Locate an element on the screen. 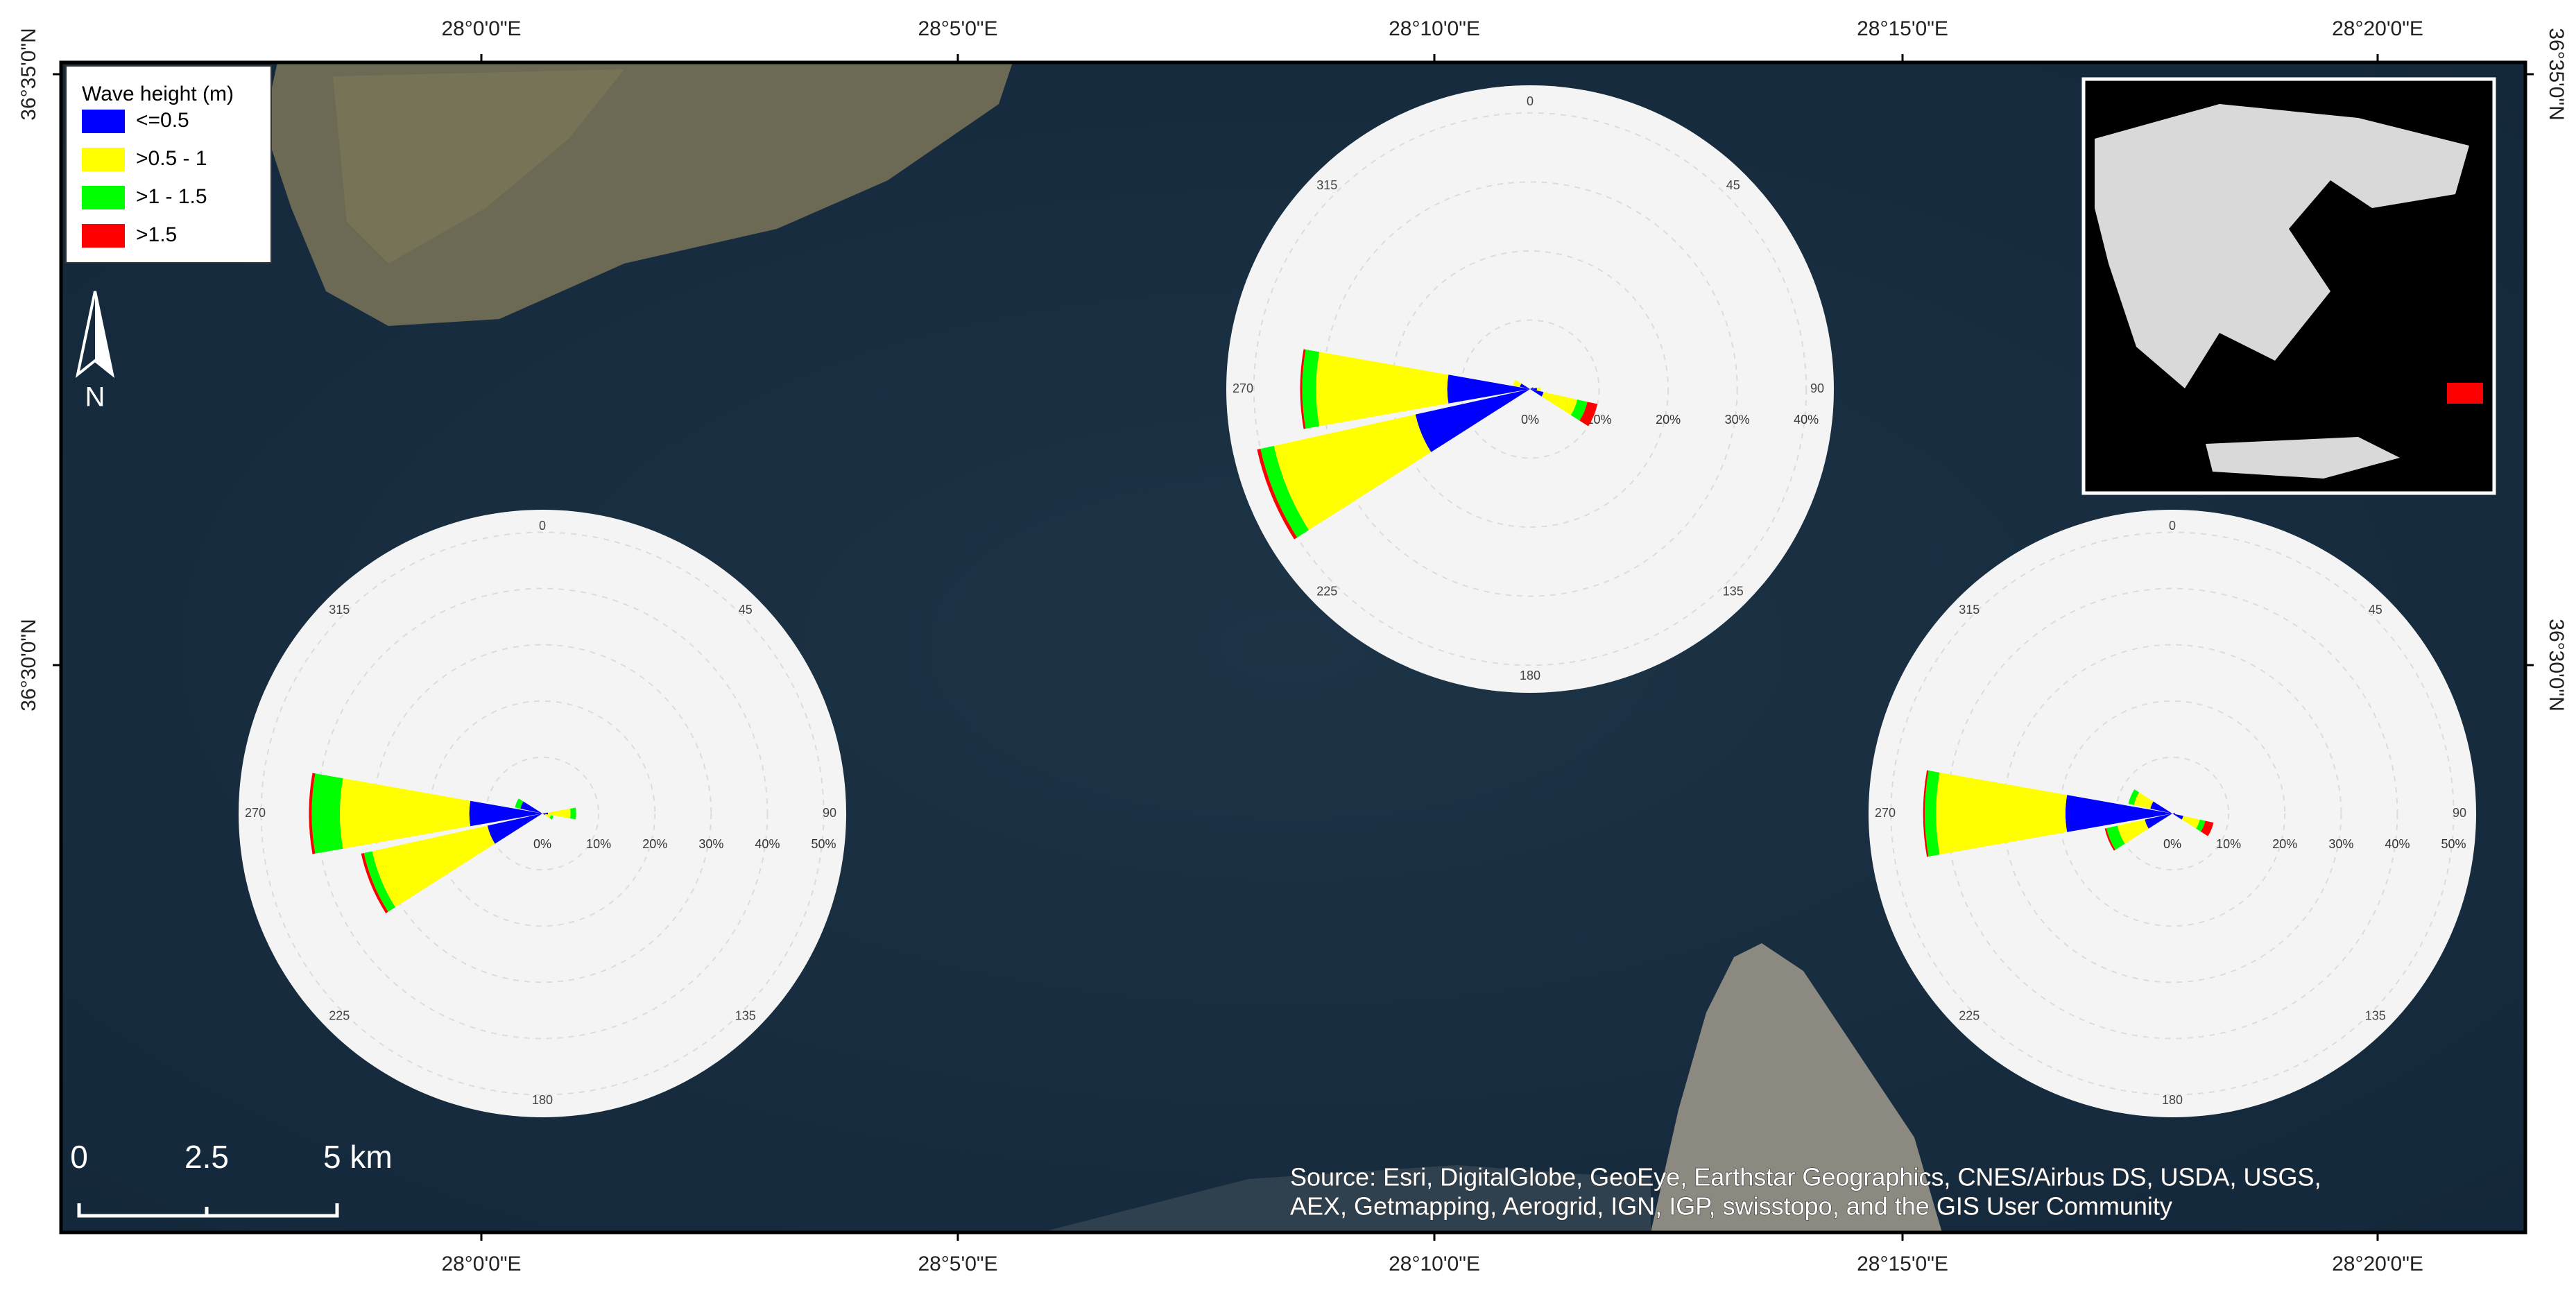 The height and width of the screenshot is (1299, 2576). north-label: N is located at coordinates (95, 397).